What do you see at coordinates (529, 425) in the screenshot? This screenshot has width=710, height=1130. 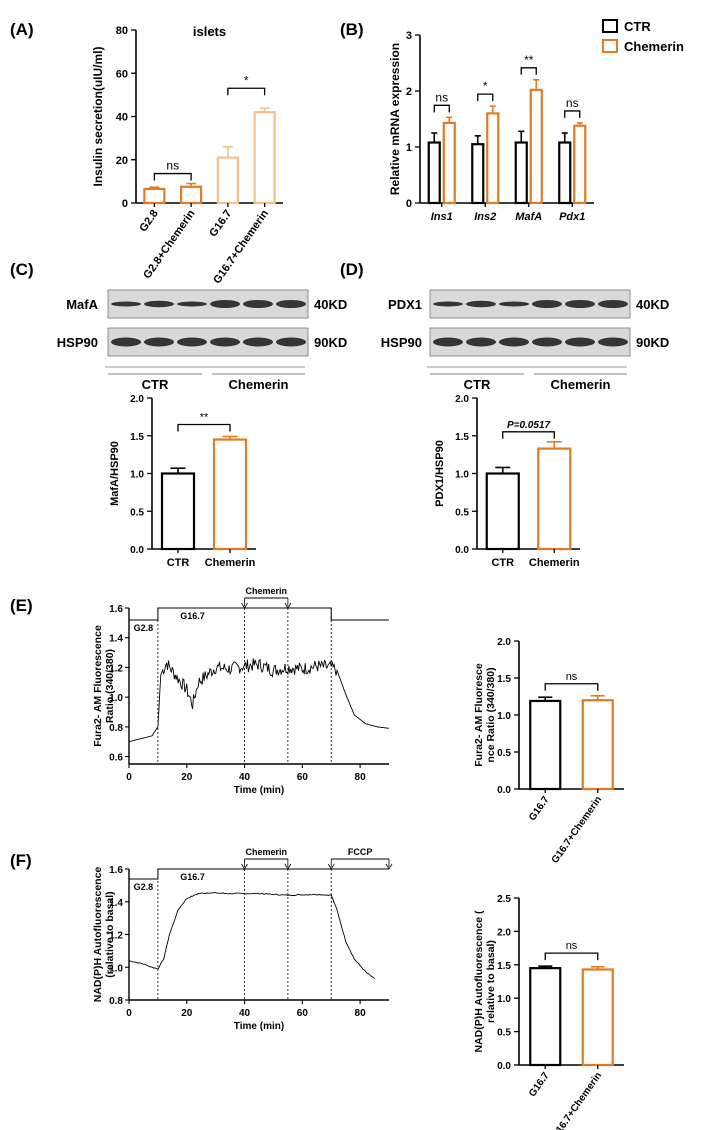 I see `significance-label: P=0.0517` at bounding box center [529, 425].